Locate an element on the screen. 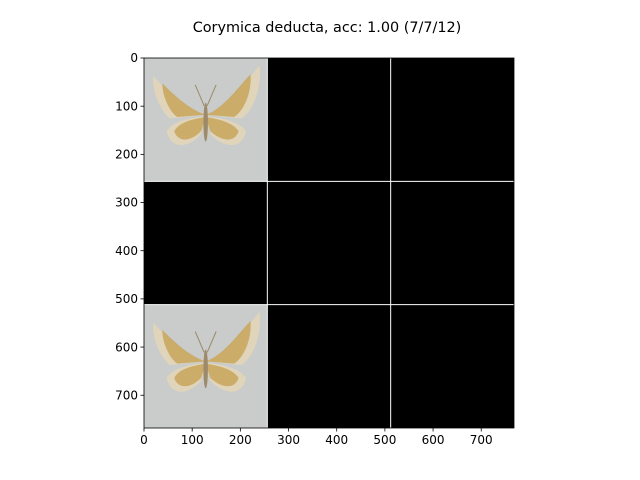 The width and height of the screenshot is (640, 480). x-axis: 0 100 200 300 400 500 600 700 is located at coordinates (316, 437).